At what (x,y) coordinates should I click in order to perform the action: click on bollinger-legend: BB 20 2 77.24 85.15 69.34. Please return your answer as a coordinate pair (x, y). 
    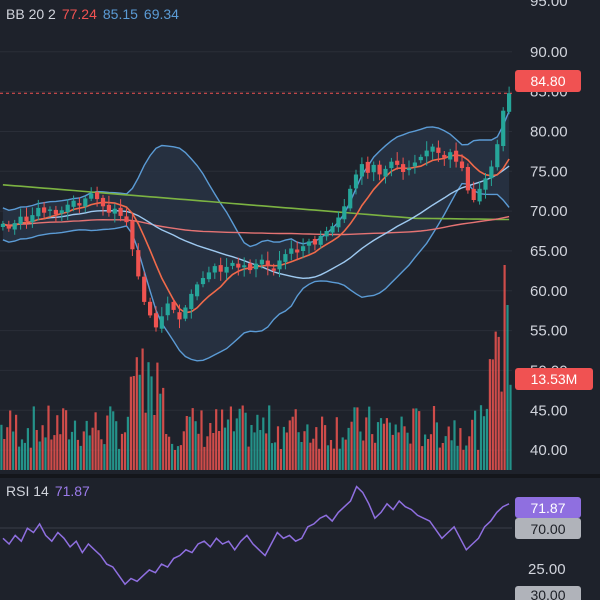
    Looking at the image, I should click on (95, 14).